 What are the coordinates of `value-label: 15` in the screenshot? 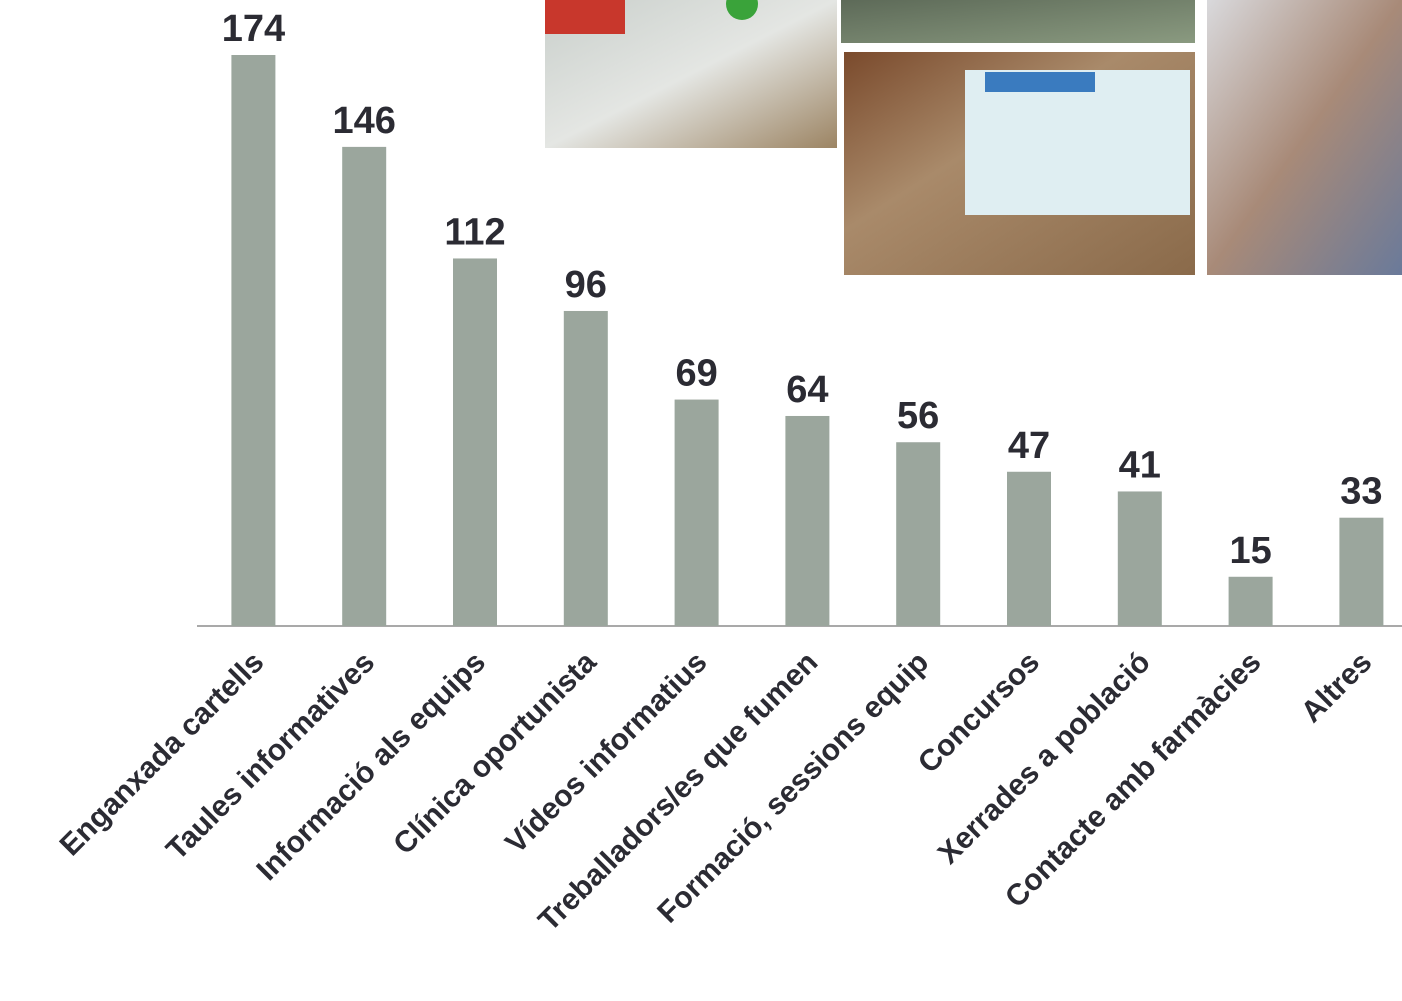 It's located at (1250, 551).